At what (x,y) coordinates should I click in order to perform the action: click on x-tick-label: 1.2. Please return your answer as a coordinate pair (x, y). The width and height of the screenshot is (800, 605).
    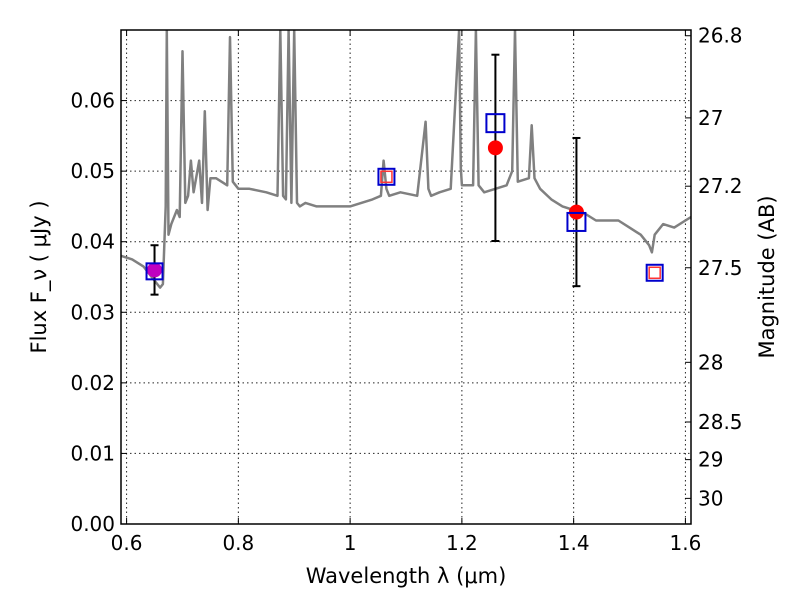
    Looking at the image, I should click on (462, 543).